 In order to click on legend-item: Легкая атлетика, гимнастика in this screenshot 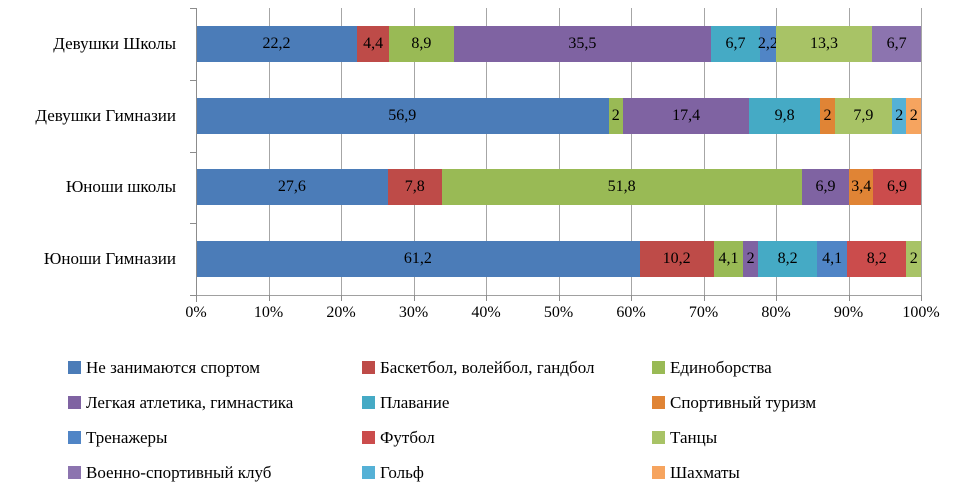, I will do `click(215, 403)`.